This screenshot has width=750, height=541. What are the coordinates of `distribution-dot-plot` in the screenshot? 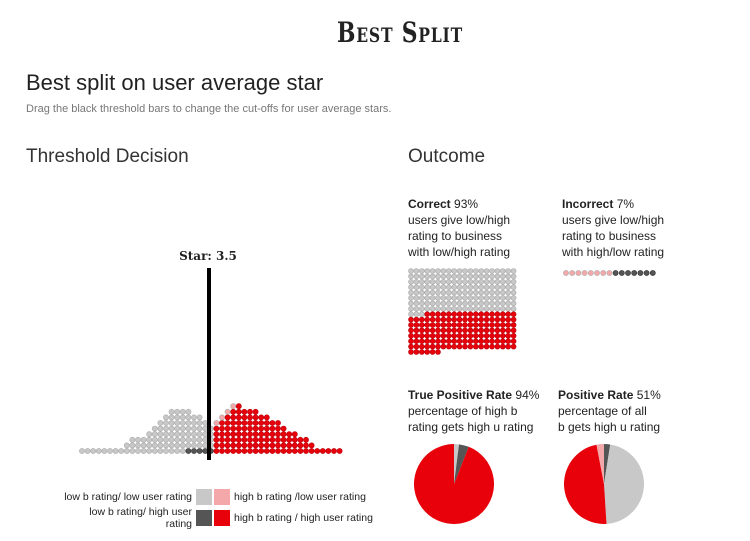 It's located at (211, 428).